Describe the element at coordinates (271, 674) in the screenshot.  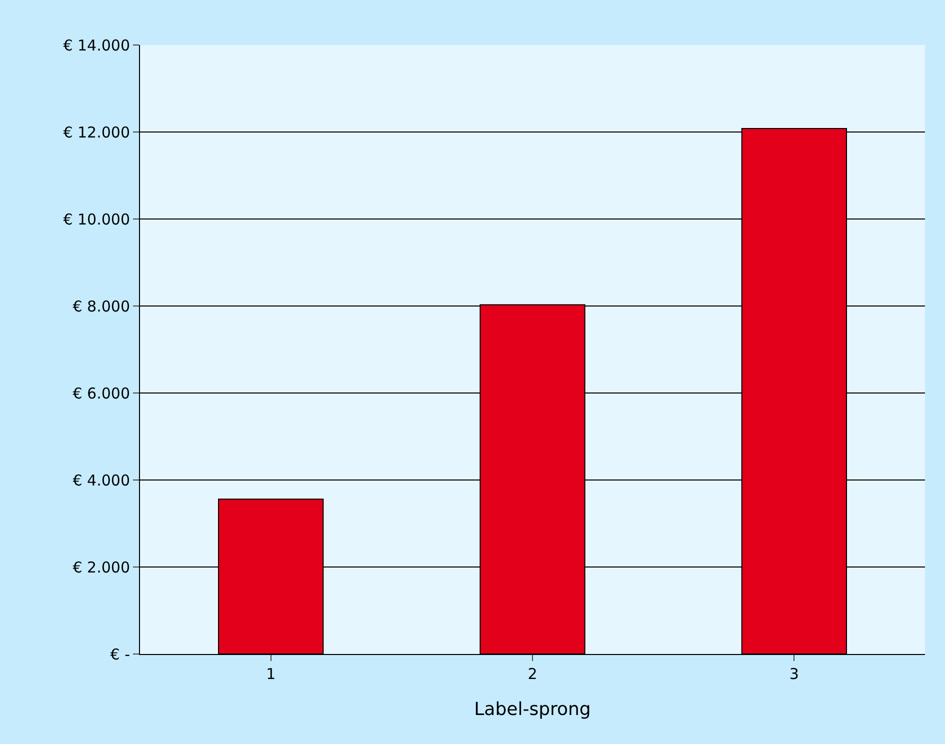
I see `x-tick-label: 1` at that location.